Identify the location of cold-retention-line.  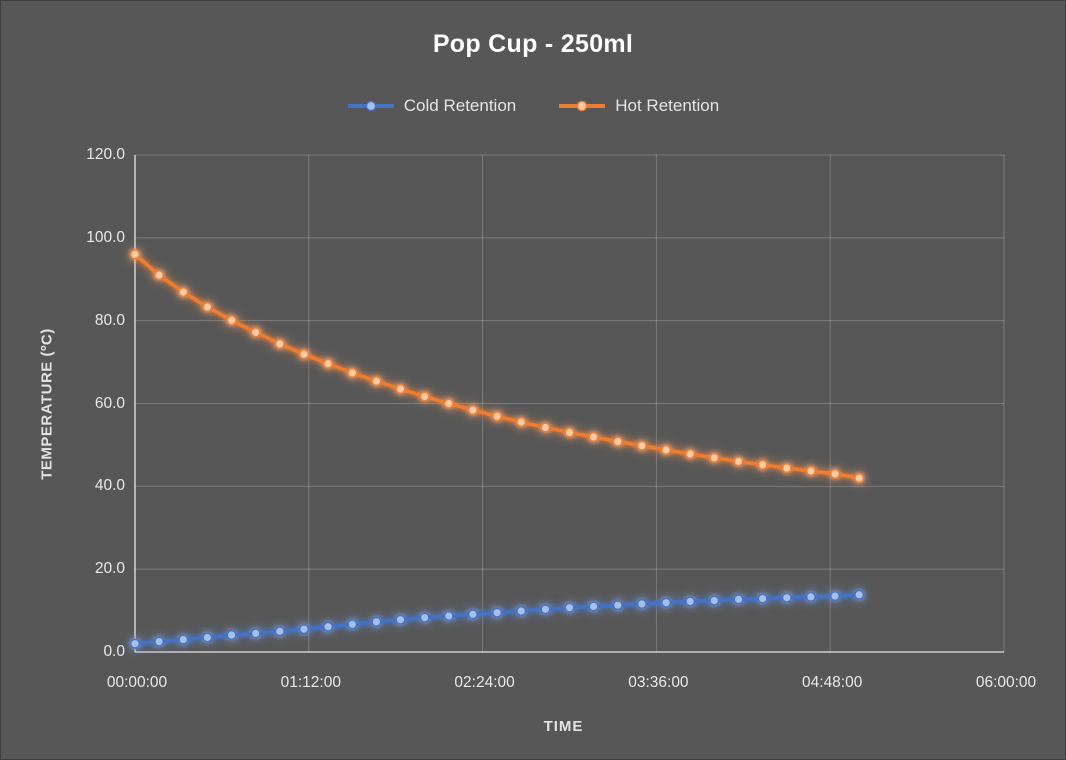
(497, 619).